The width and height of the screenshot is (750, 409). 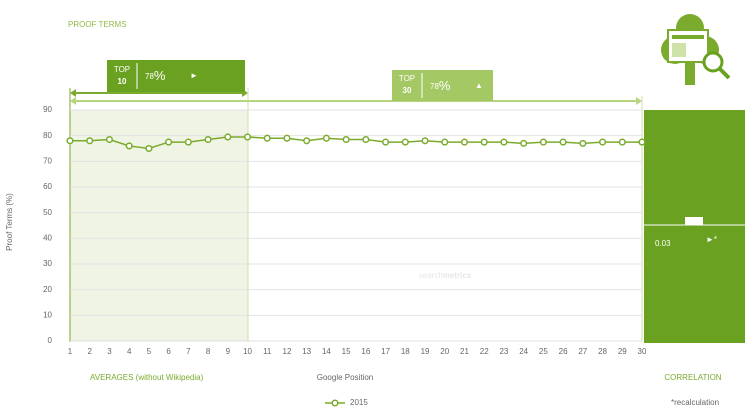 I want to click on top10-area, so click(x=159, y=225).